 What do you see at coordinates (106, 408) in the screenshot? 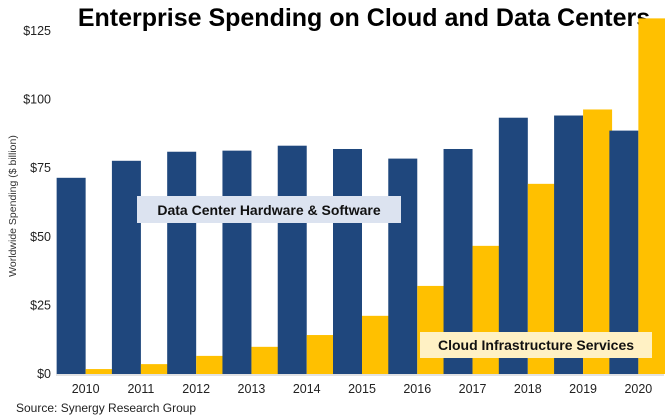
I see `source-note: Source: Synergy Research Group` at bounding box center [106, 408].